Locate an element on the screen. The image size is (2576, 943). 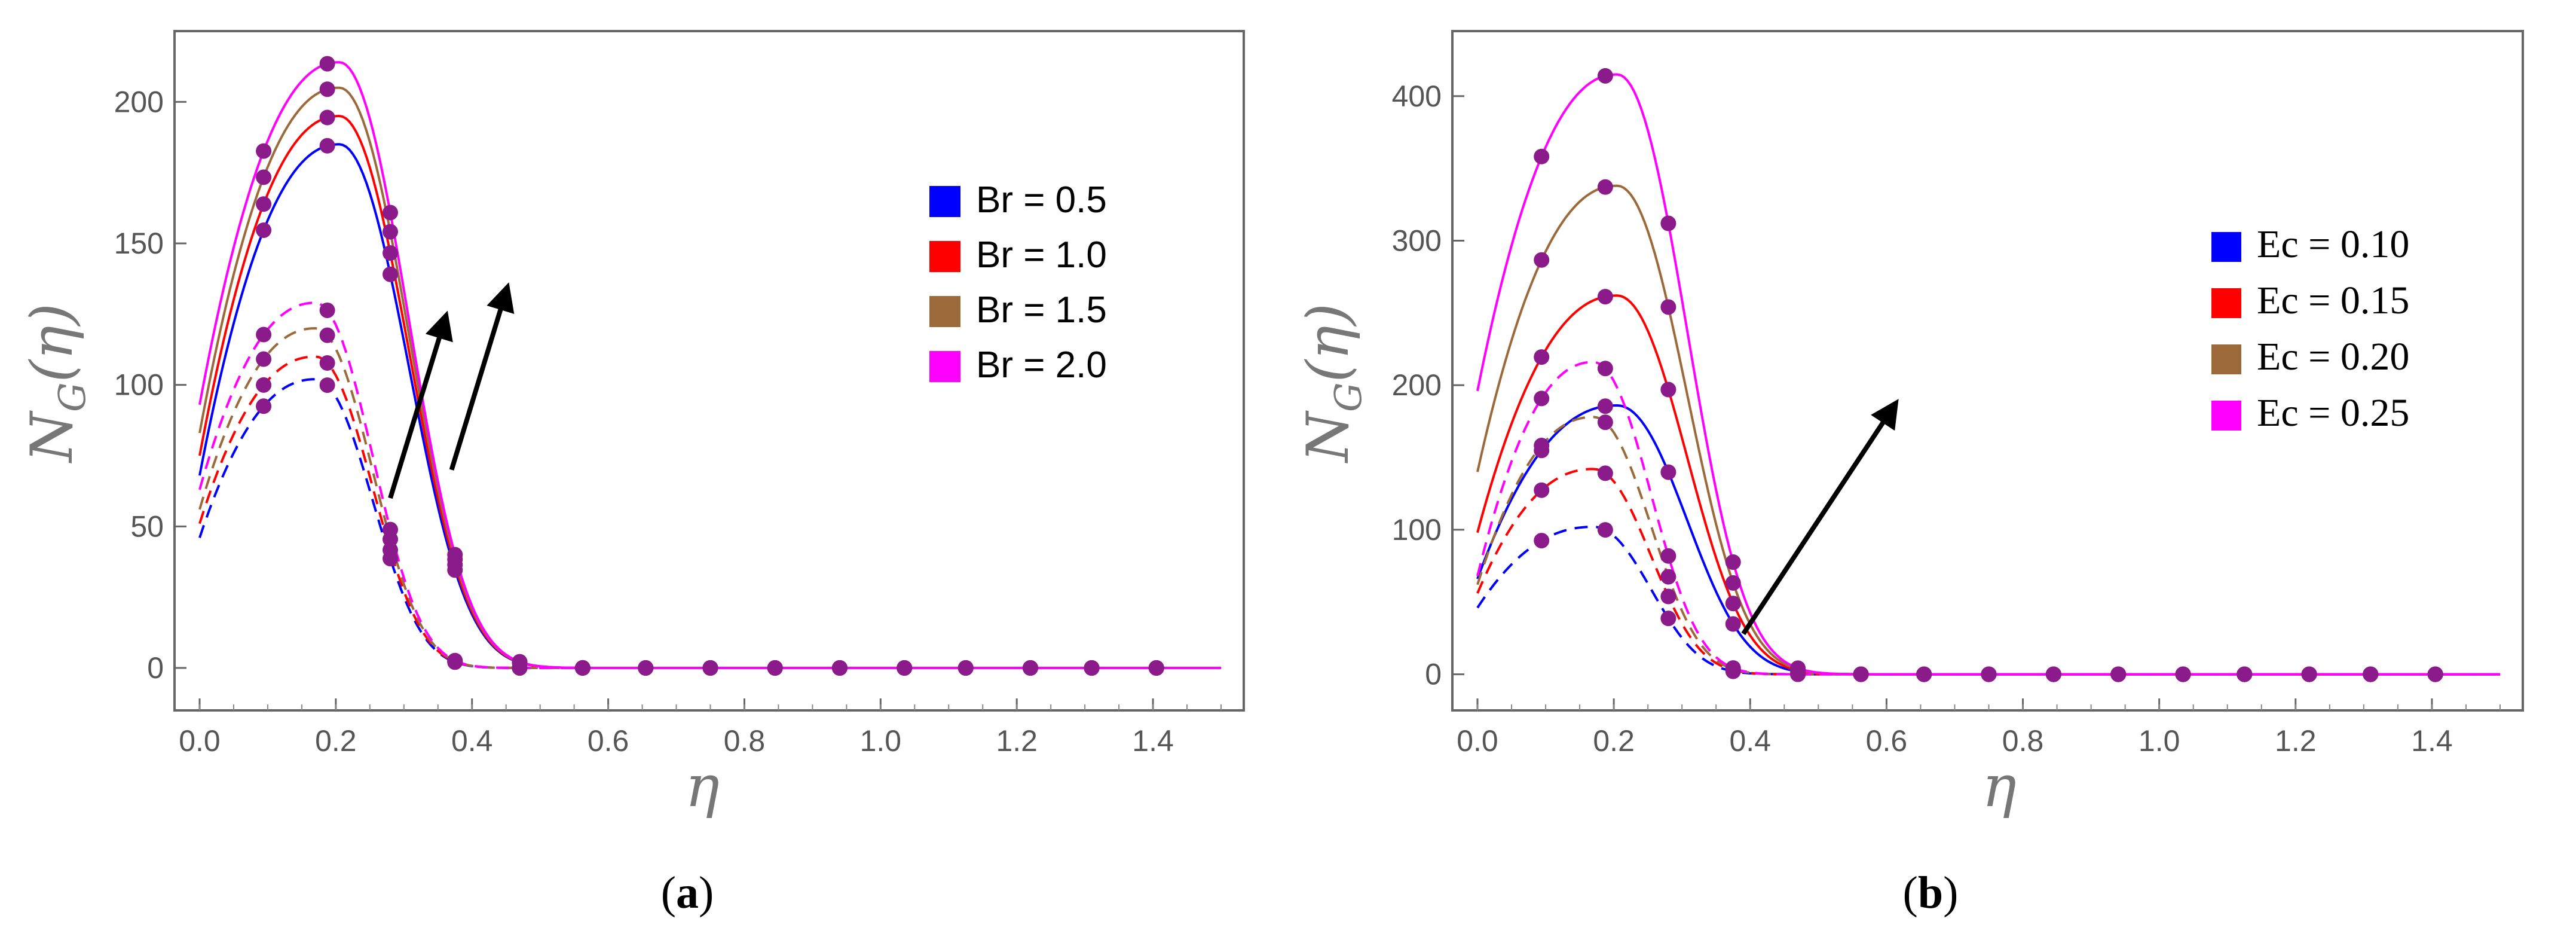
y-axis-label-main-a: N is located at coordinates (52, 437).